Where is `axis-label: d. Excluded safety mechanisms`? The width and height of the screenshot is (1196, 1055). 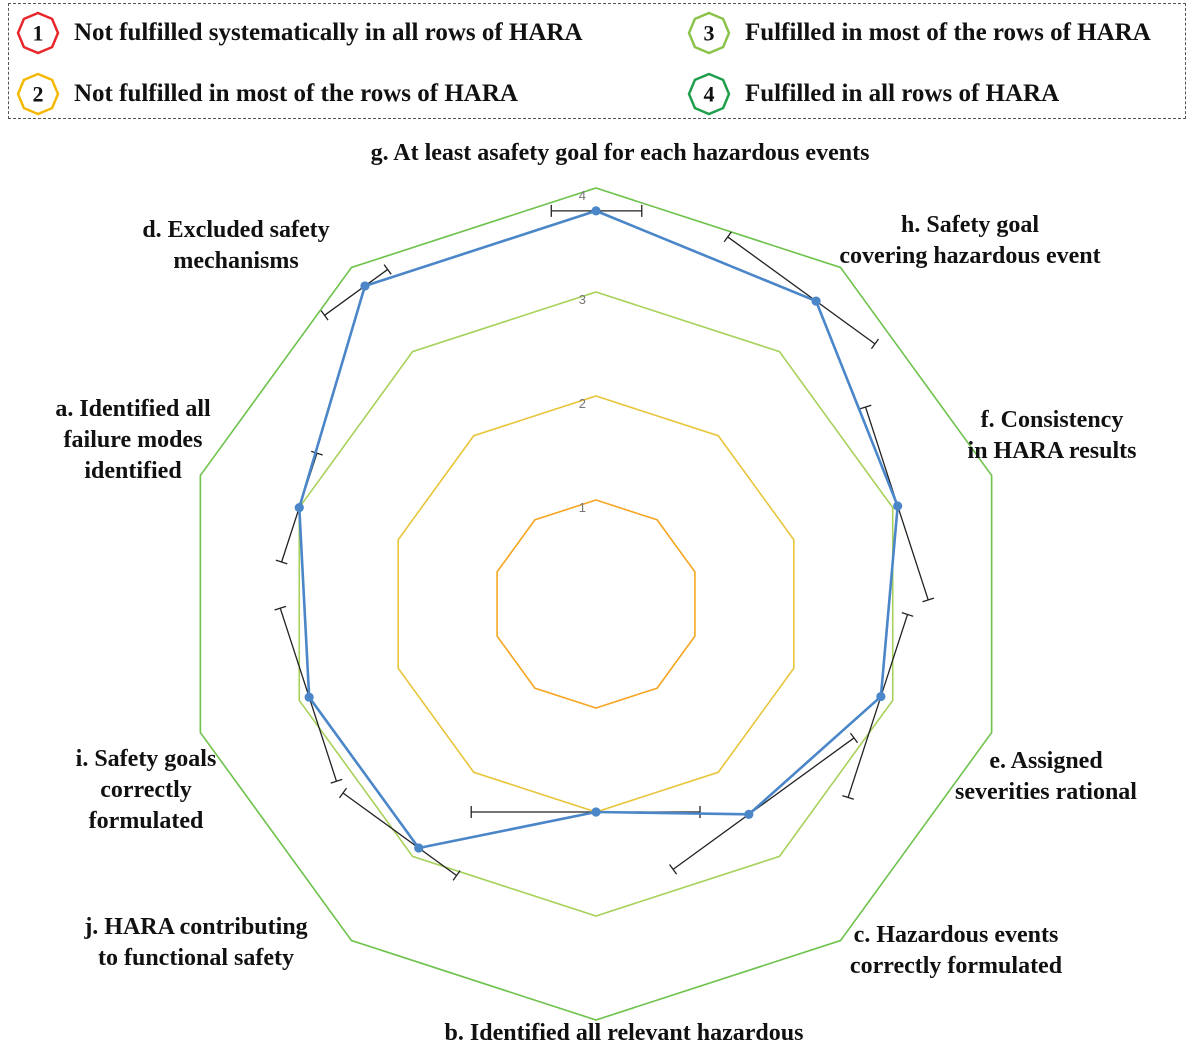 axis-label: d. Excluded safety mechanisms is located at coordinates (235, 245).